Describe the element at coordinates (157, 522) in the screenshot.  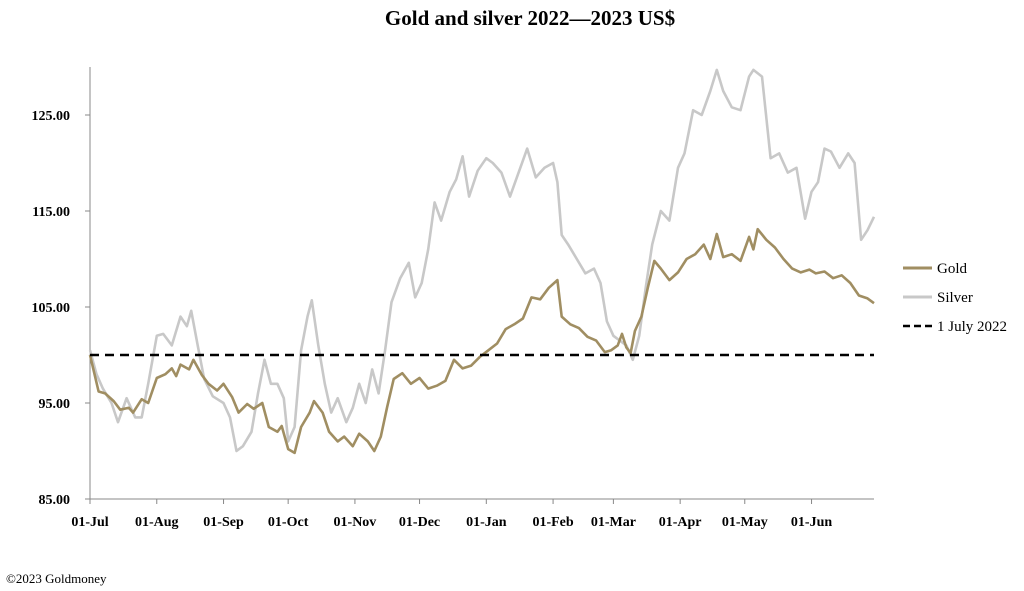
I see `x-tick-label: 01-Aug` at that location.